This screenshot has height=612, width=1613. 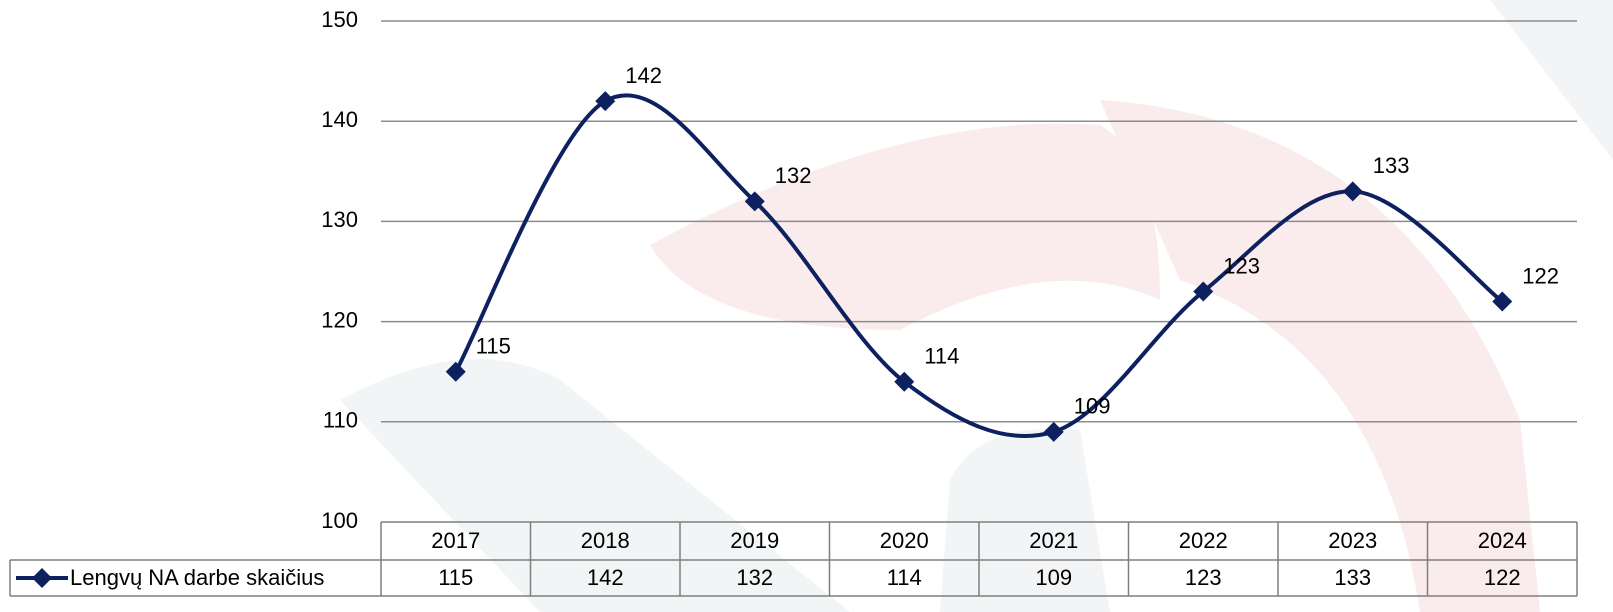 I want to click on data-label: 132, so click(x=793, y=175).